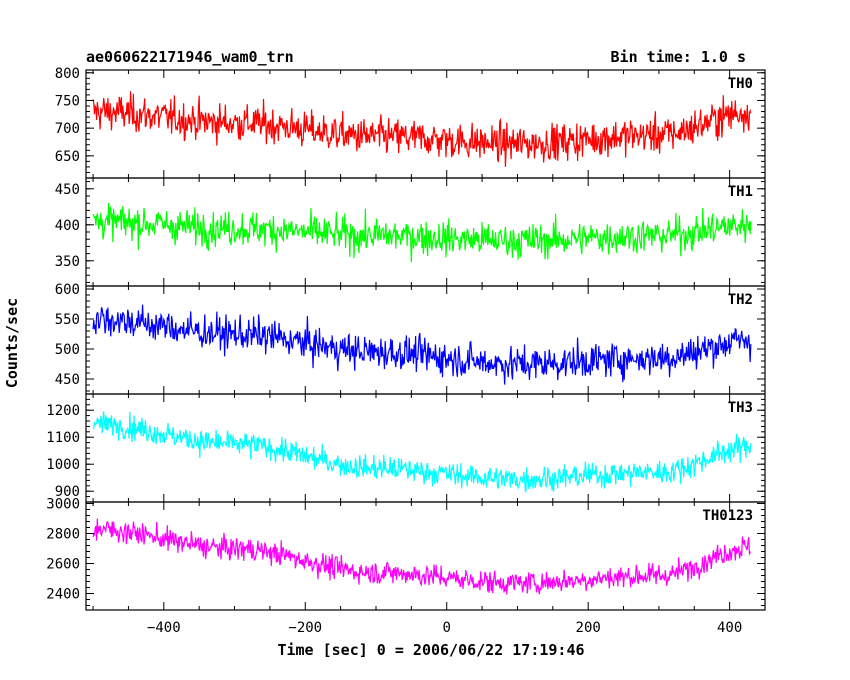  Describe the element at coordinates (740, 192) in the screenshot. I see `panel-label: TH1` at that location.